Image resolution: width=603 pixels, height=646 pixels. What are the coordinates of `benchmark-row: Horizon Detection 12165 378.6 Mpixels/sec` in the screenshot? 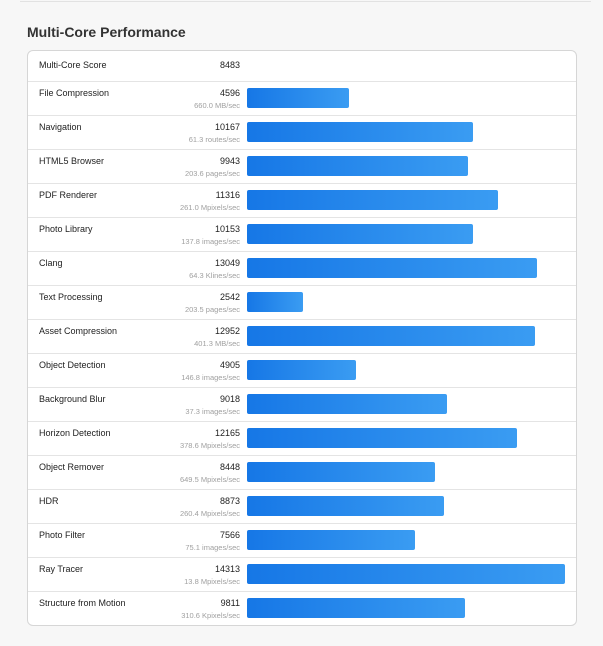 It's located at (302, 438).